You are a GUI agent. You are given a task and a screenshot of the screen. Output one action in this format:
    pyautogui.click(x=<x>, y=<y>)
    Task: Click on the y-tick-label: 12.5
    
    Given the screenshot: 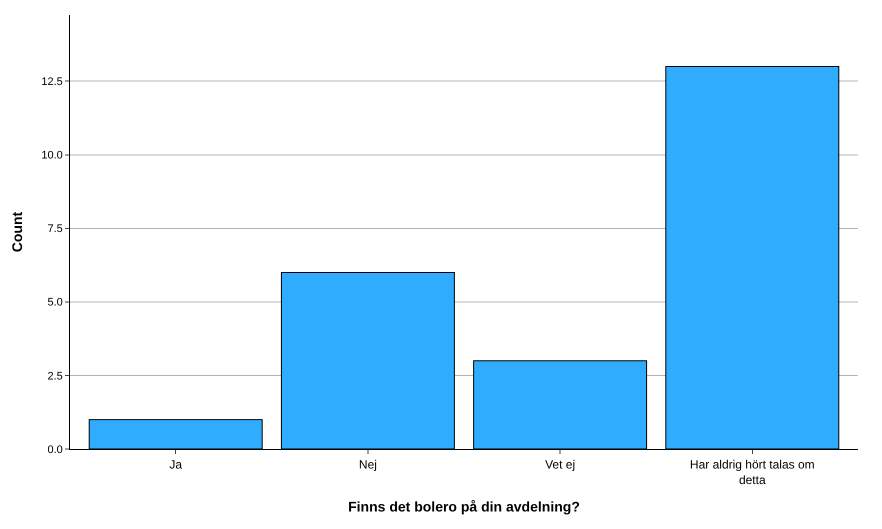 What is the action you would take?
    pyautogui.click(x=52, y=82)
    